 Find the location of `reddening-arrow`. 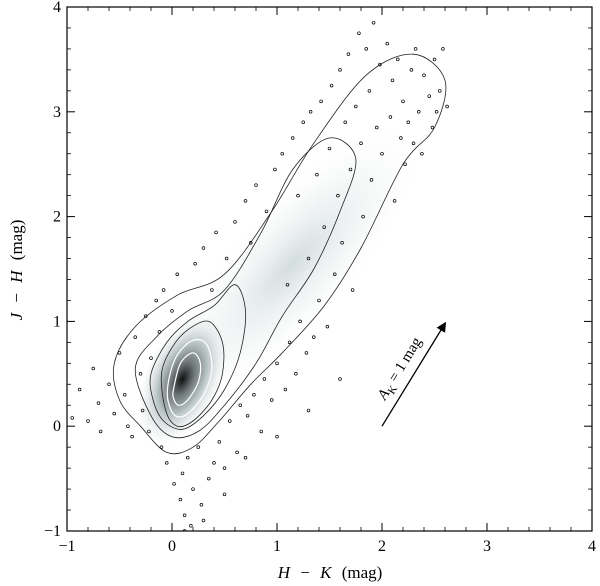

reddening-arrow is located at coordinates (414, 374).